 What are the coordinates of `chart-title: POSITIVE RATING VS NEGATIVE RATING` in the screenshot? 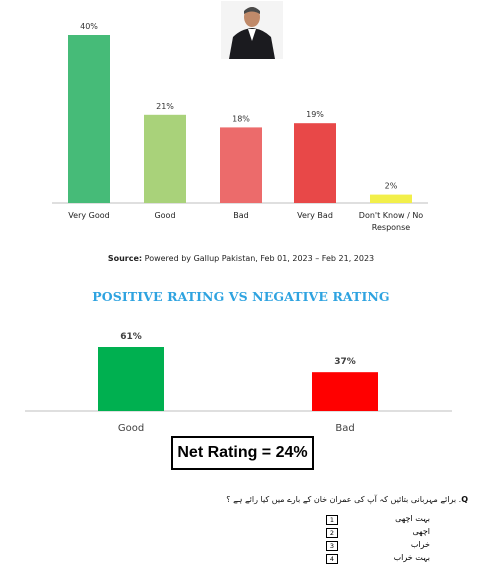 It's located at (241, 296).